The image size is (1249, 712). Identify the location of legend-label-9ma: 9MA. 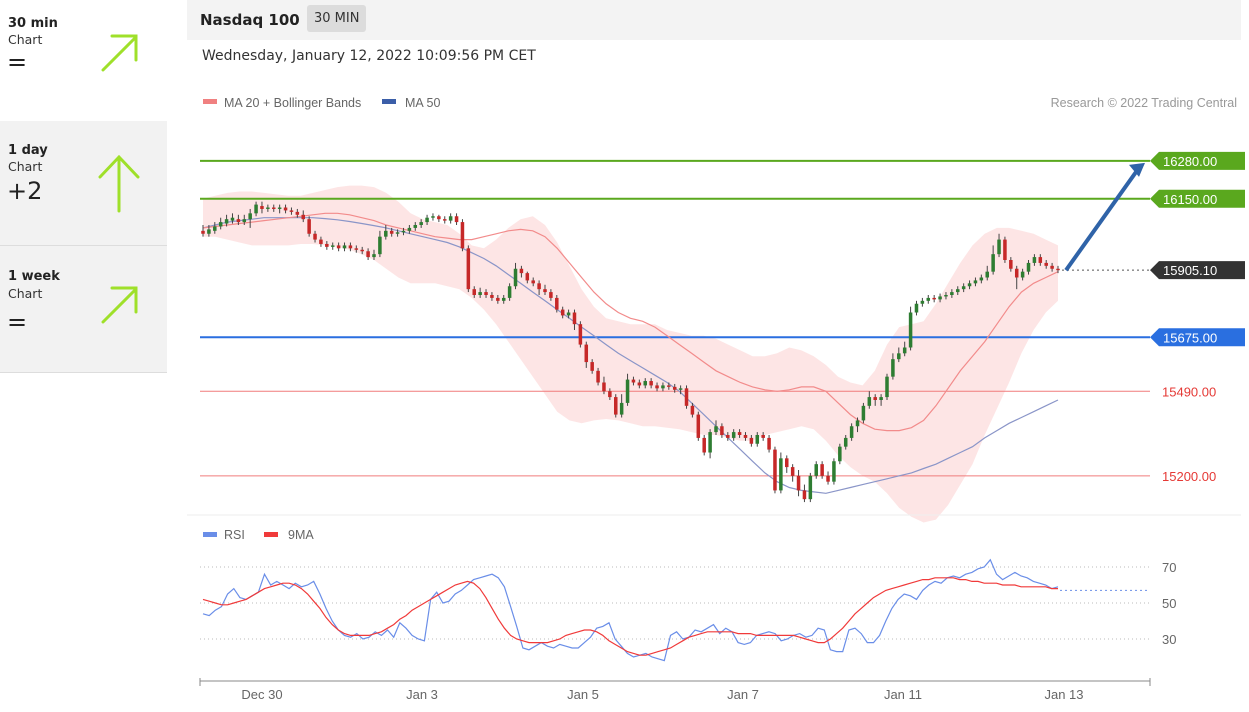
(301, 535).